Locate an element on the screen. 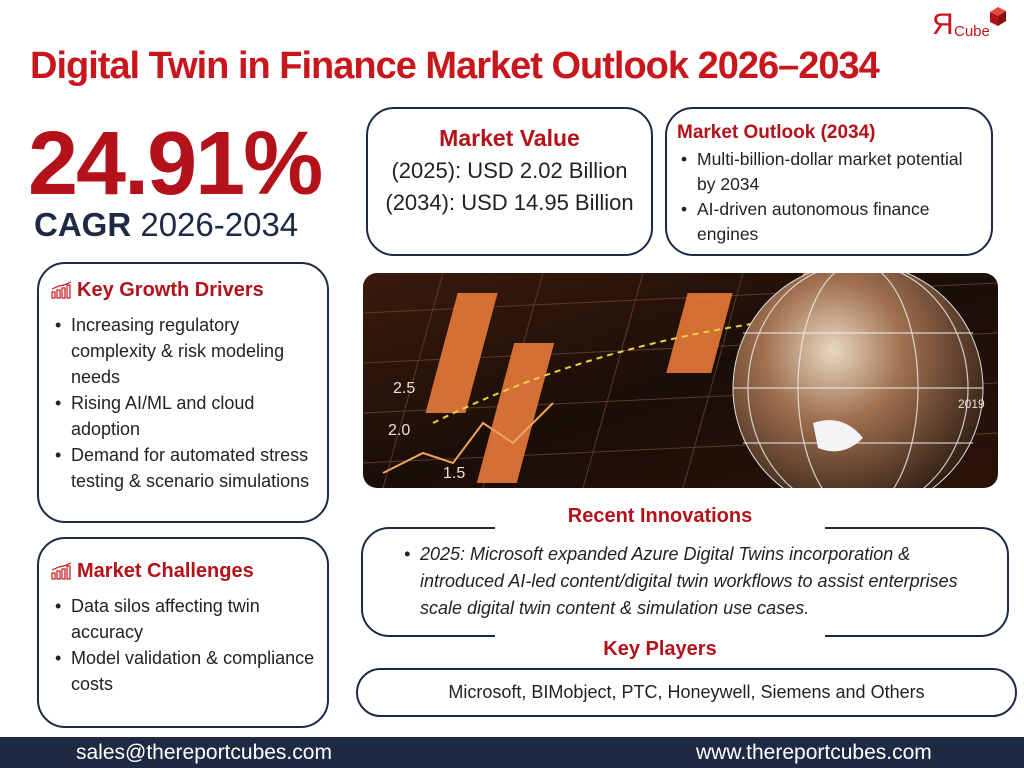  market-value-heading: Market Value is located at coordinates (509, 138).